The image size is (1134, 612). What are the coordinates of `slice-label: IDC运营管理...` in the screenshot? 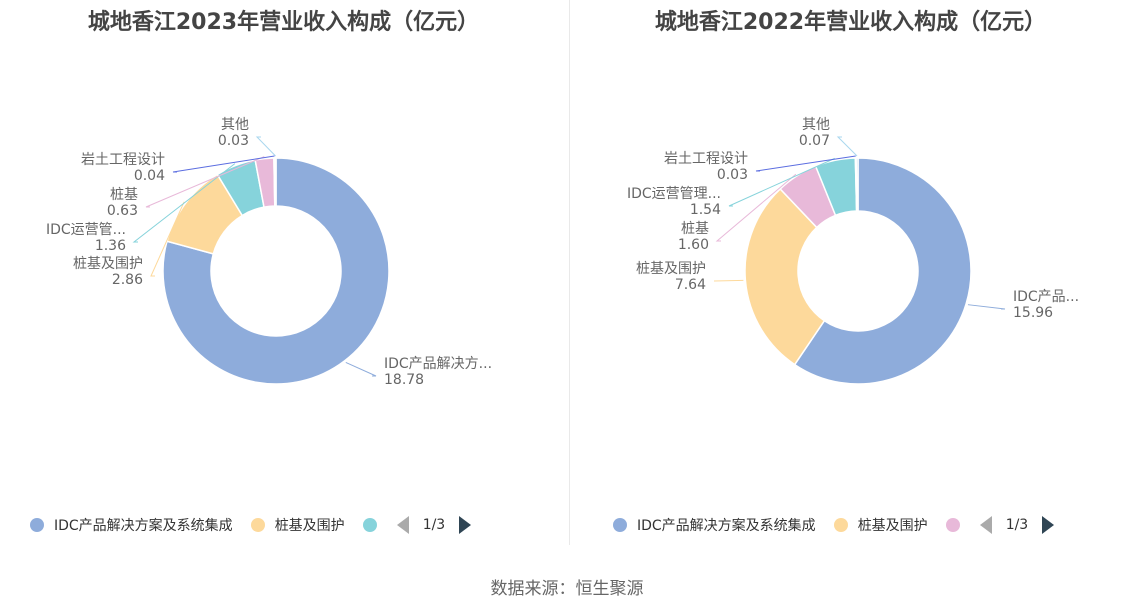 It's located at (674, 194).